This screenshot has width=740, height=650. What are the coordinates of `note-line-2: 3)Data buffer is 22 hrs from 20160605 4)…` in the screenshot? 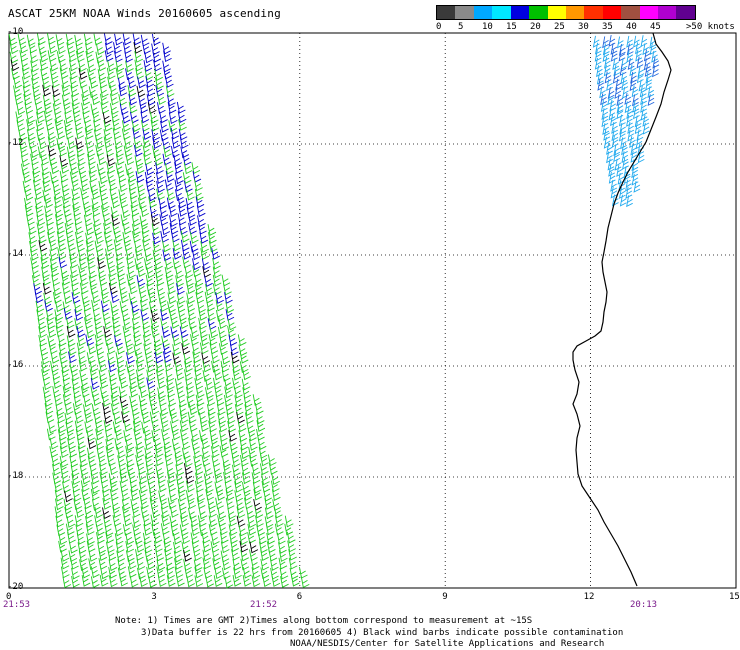 It's located at (382, 633).